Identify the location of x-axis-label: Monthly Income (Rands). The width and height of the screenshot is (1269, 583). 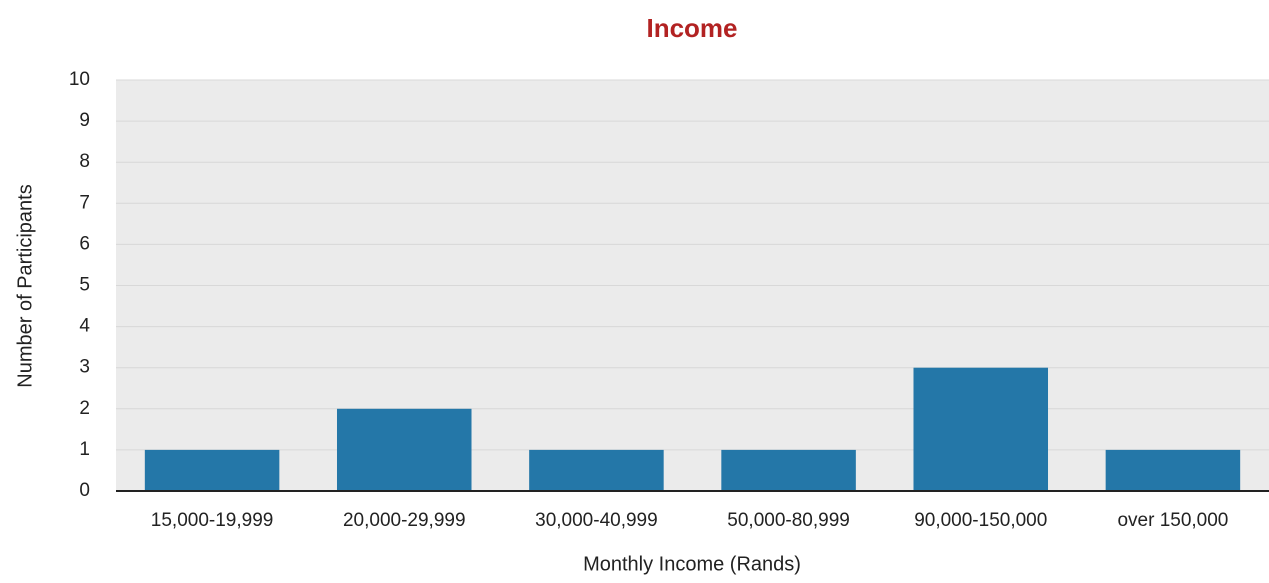
(692, 564).